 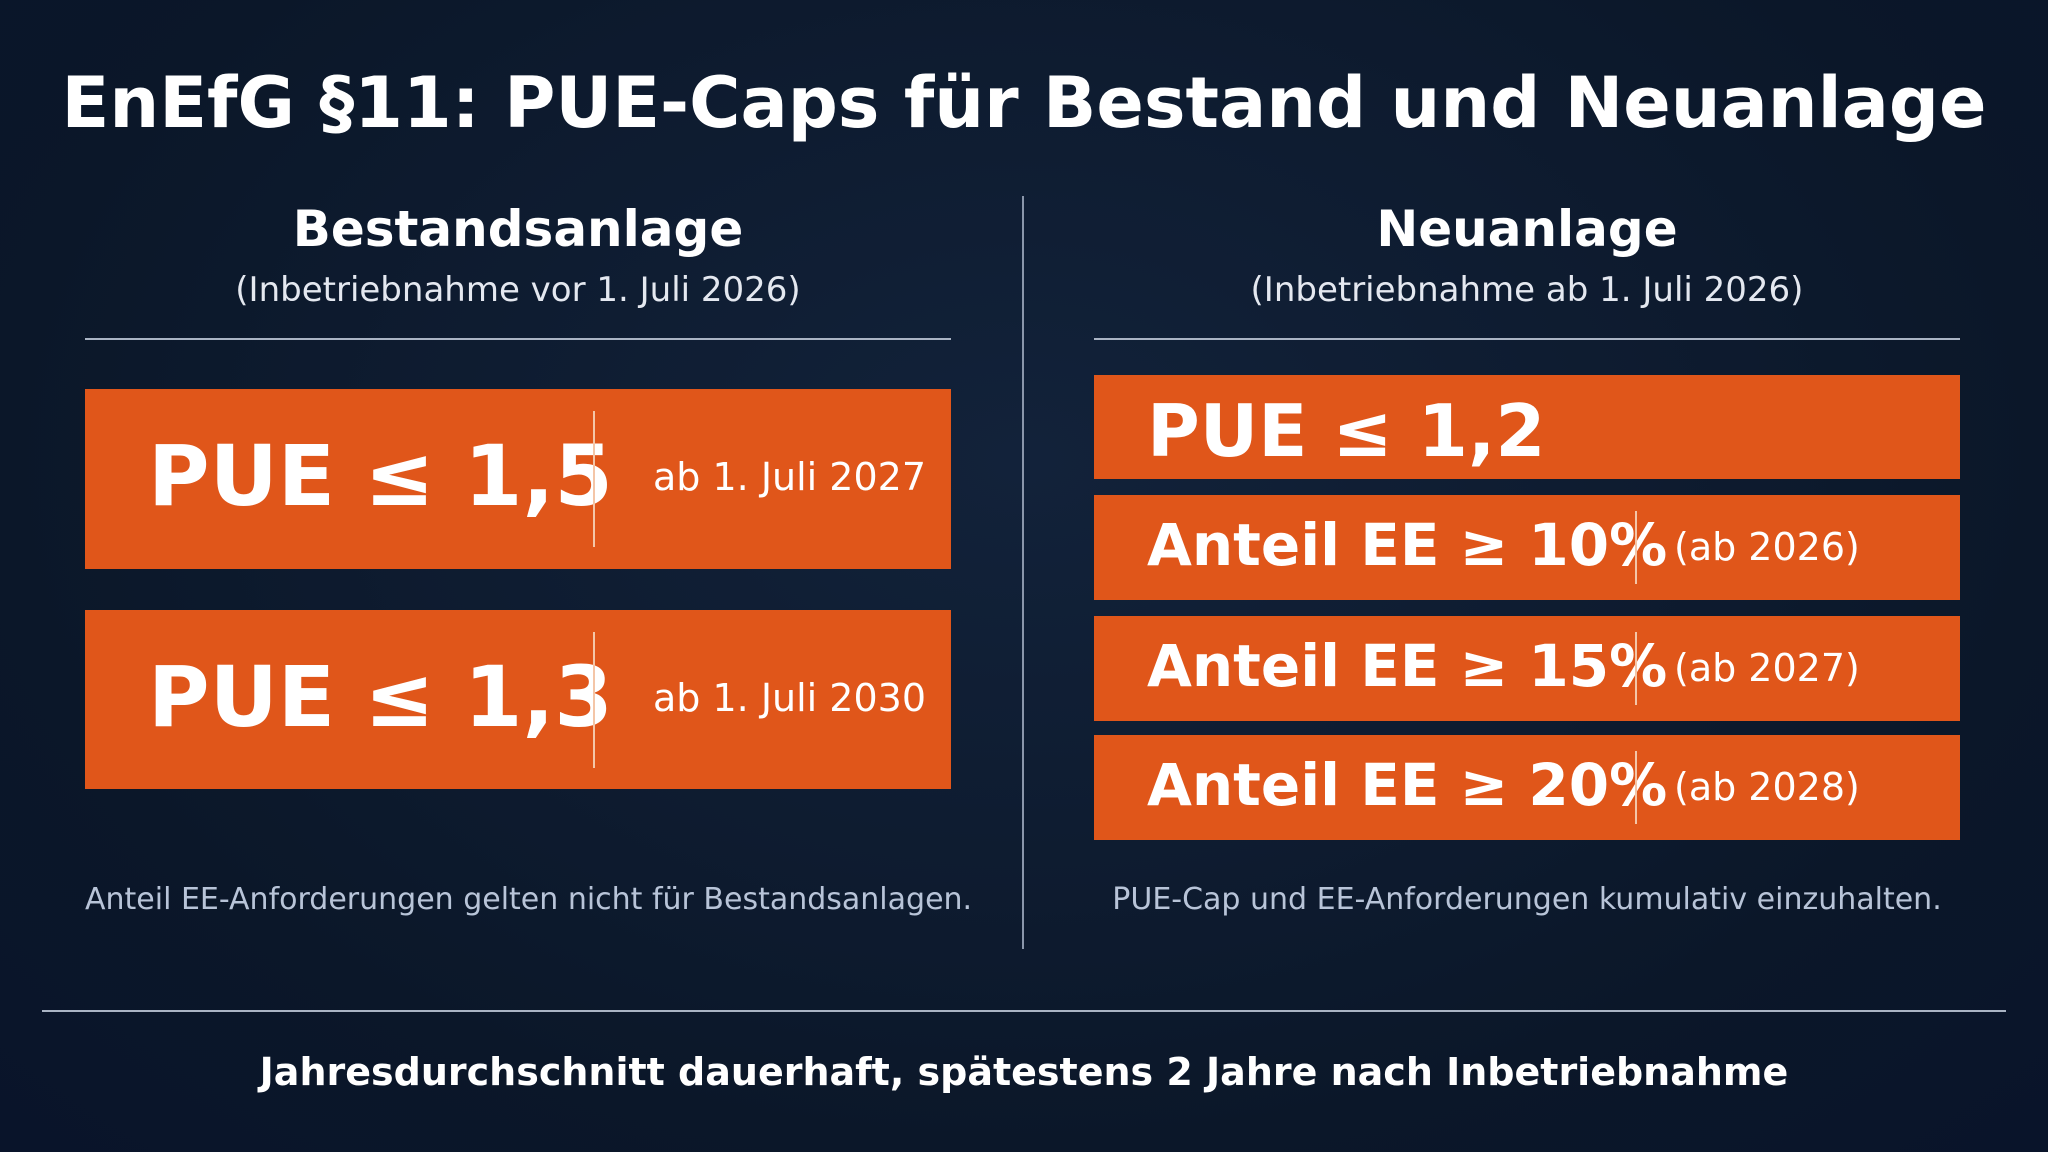 What do you see at coordinates (380, 697) in the screenshot?
I see `cap-label: PUE ≤ 1,3` at bounding box center [380, 697].